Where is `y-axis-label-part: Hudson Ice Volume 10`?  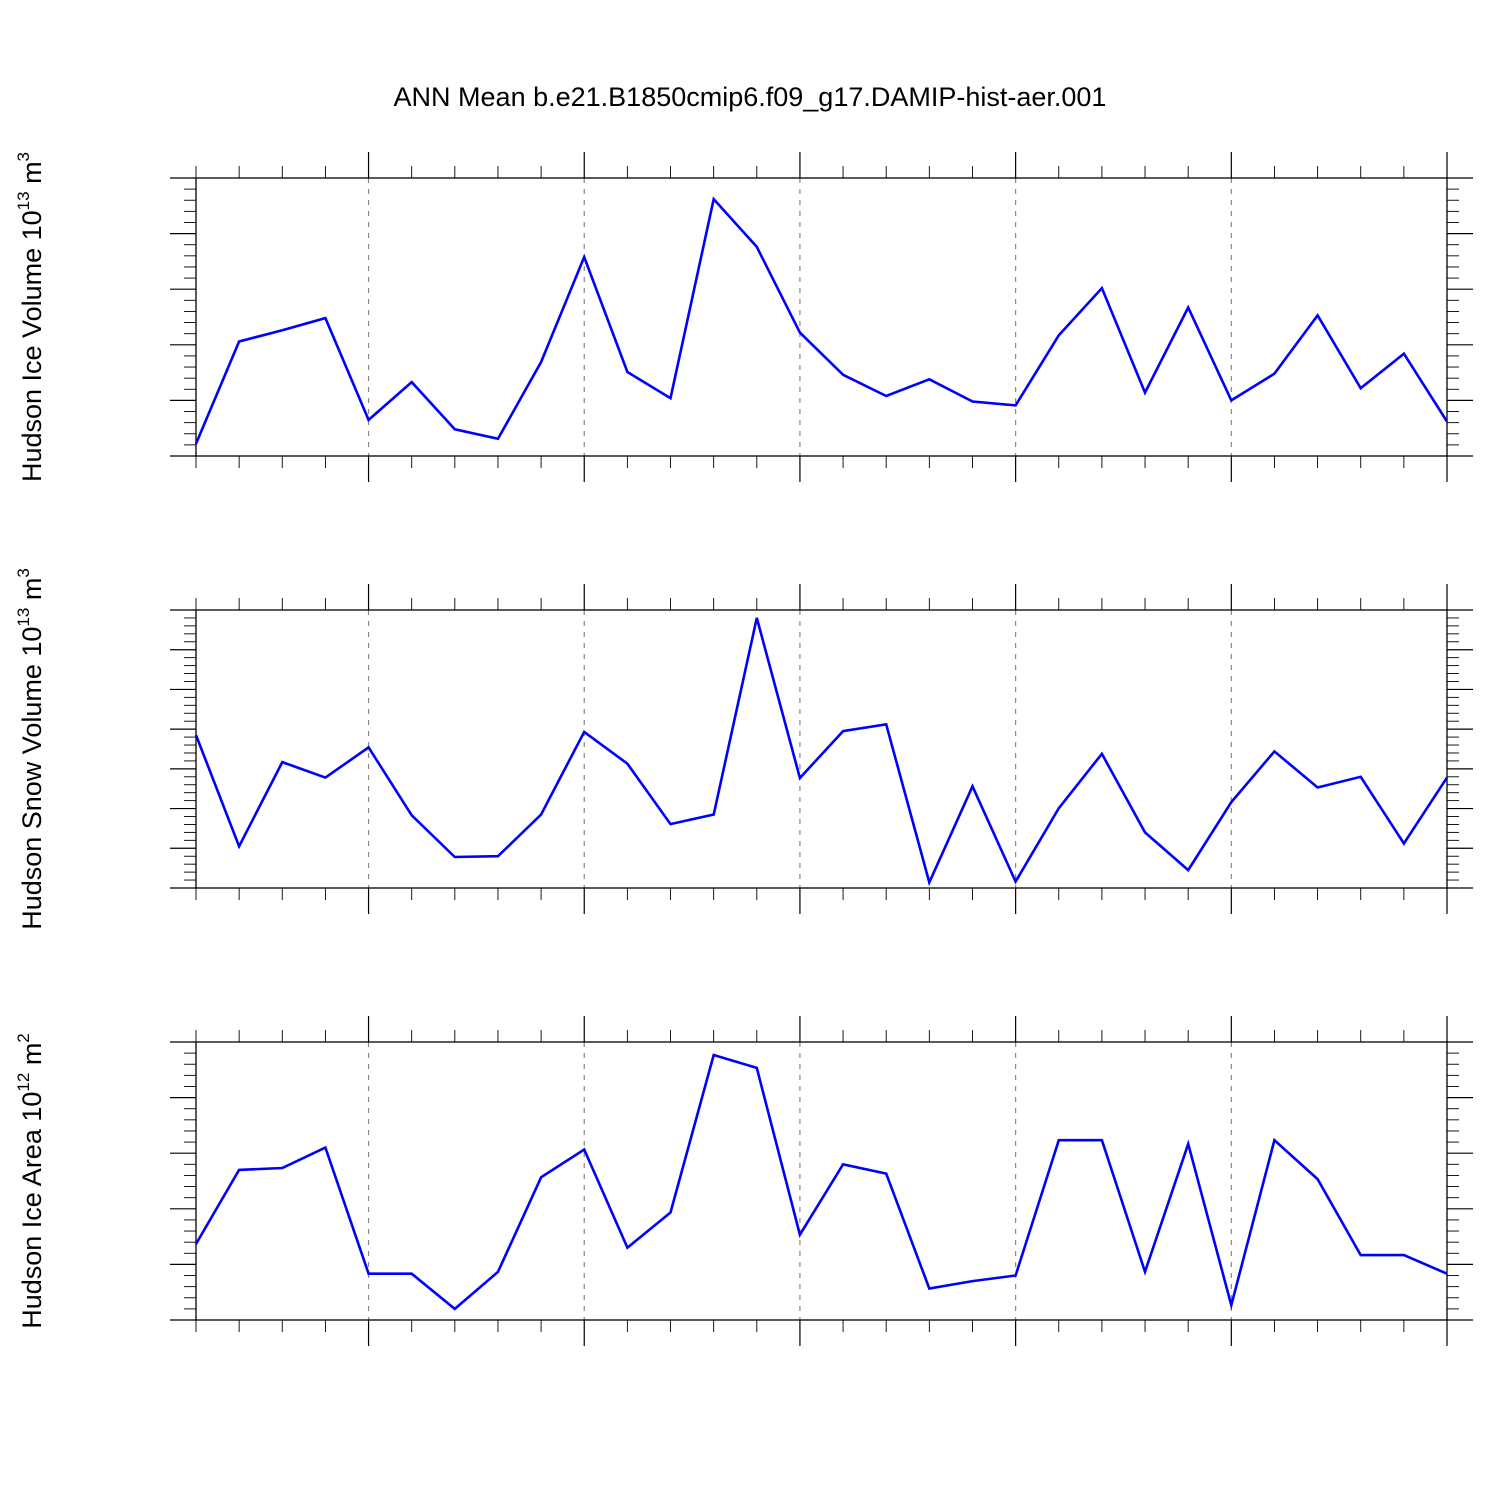 y-axis-label-part: Hudson Ice Volume 10 is located at coordinates (32, 346).